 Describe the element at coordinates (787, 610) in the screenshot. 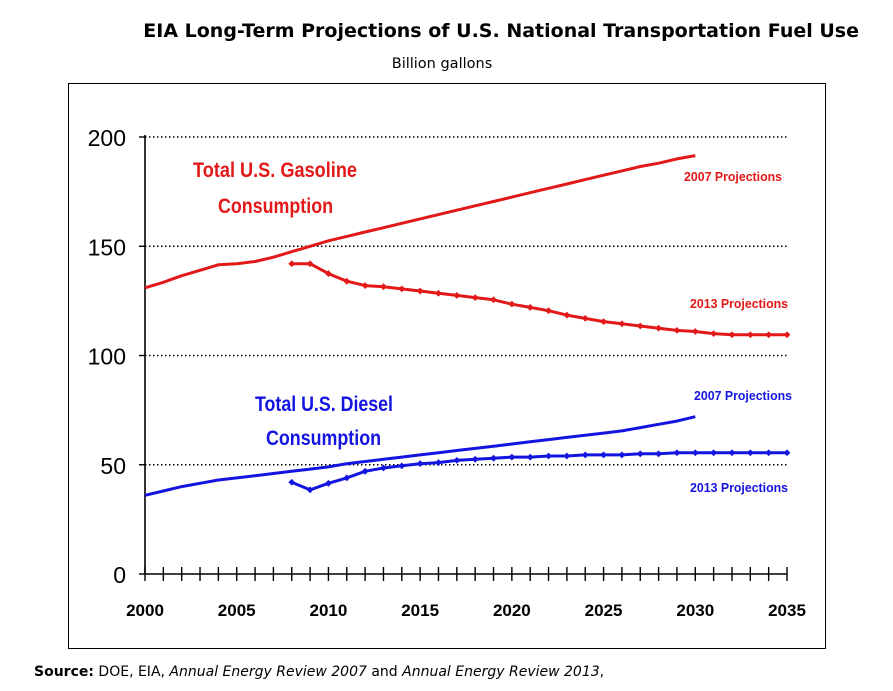

I see `x-tick-label-2035: 2035` at that location.